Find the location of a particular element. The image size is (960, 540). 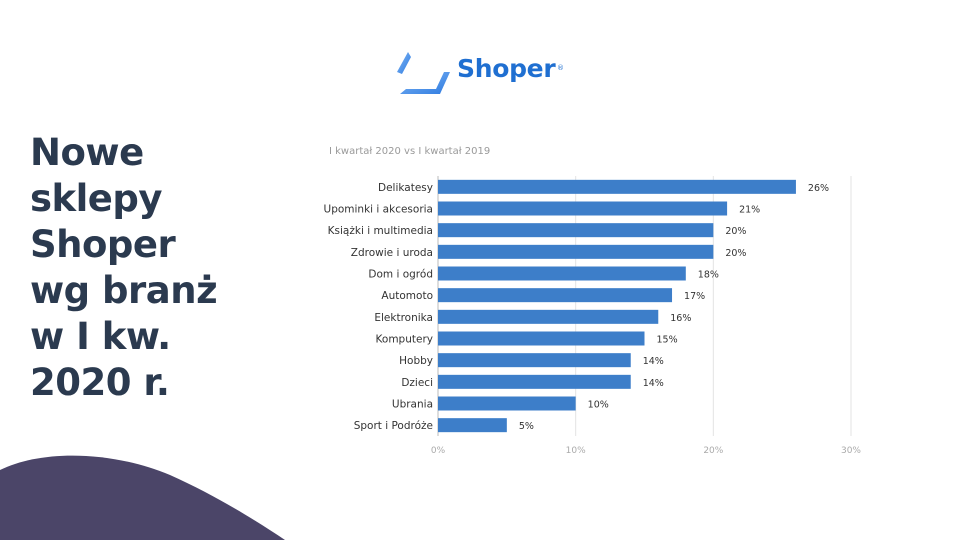

category-label: Elektronika is located at coordinates (403, 318).